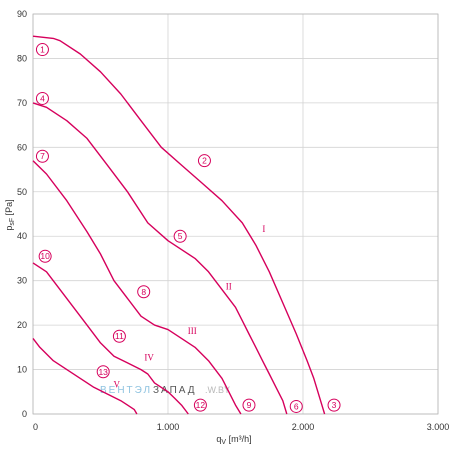 This screenshot has height=452, width=458. Describe the element at coordinates (22, 58) in the screenshot. I see `y-tick-label: 80` at that location.